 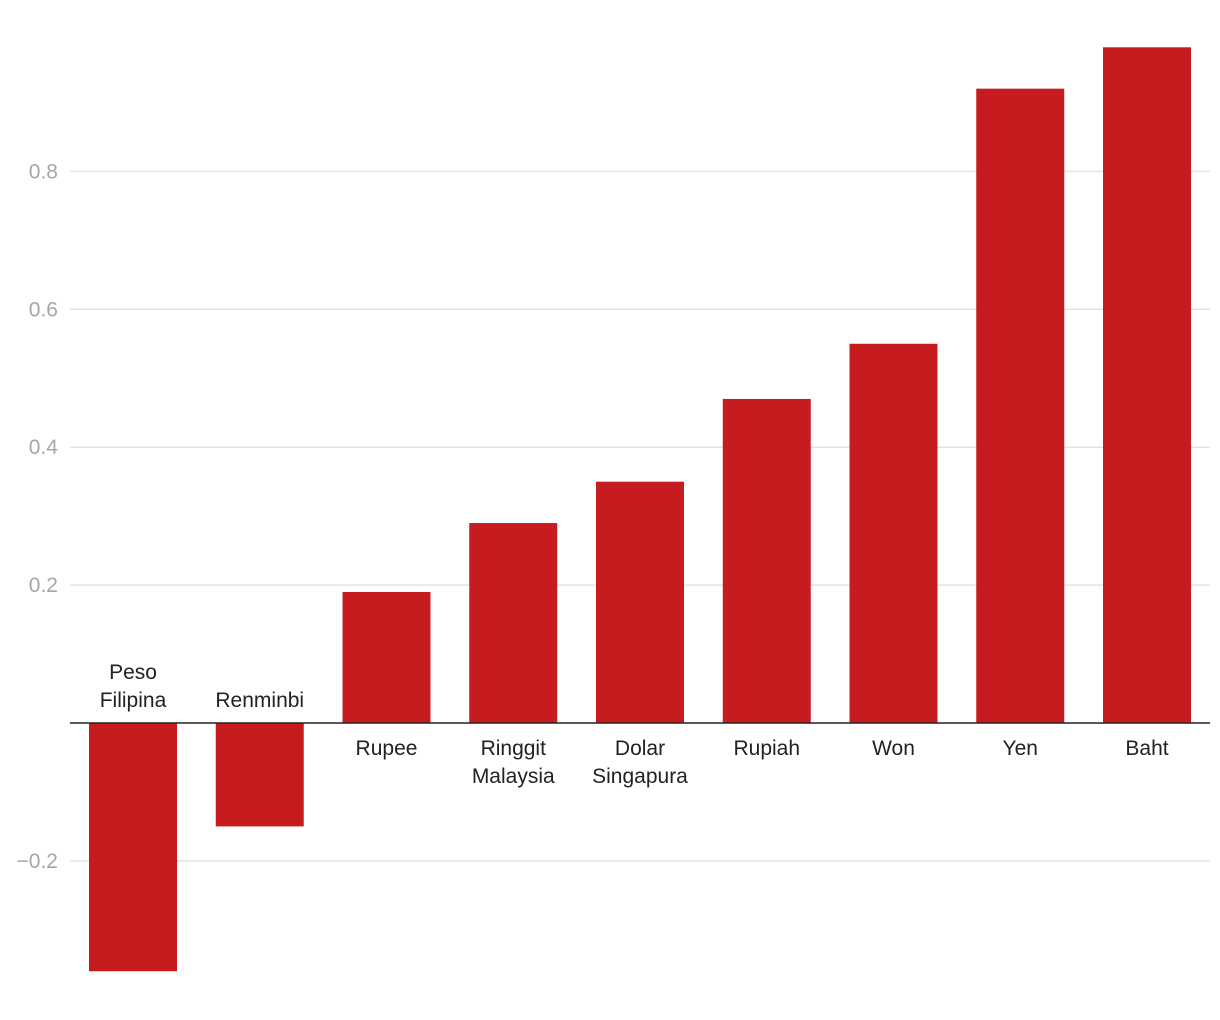 I want to click on category-label: Dolar Singapura, so click(x=640, y=762).